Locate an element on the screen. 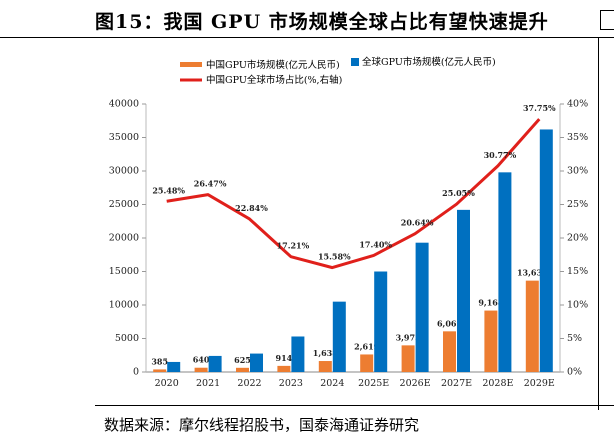 The image size is (614, 446). y-tick-label: 25000 is located at coordinates (124, 204).